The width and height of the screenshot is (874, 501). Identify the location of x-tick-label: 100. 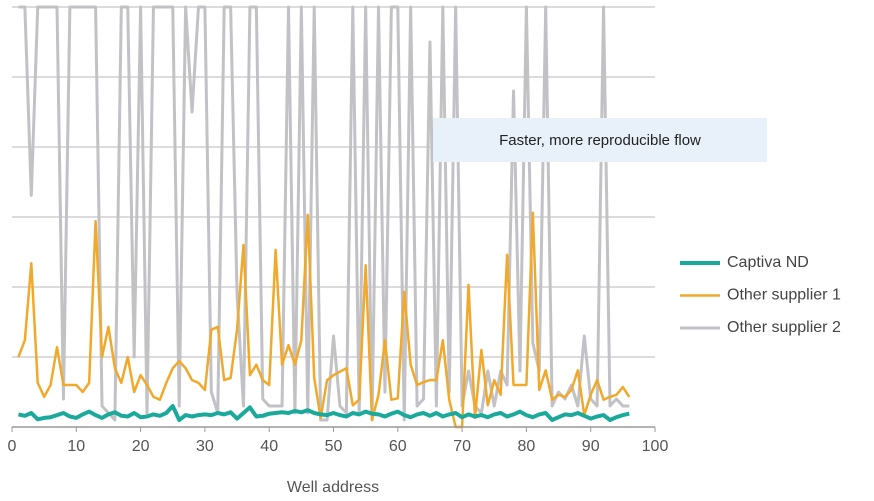
(655, 446).